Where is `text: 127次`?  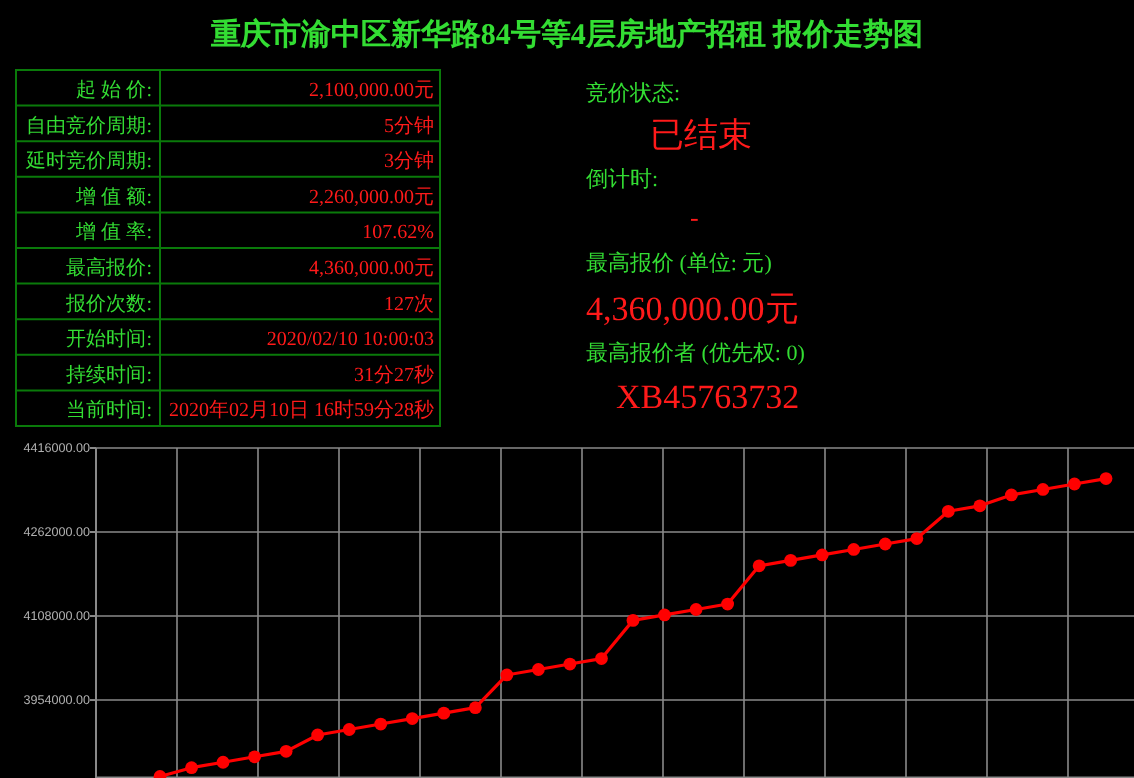
text: 127次 is located at coordinates (409, 304).